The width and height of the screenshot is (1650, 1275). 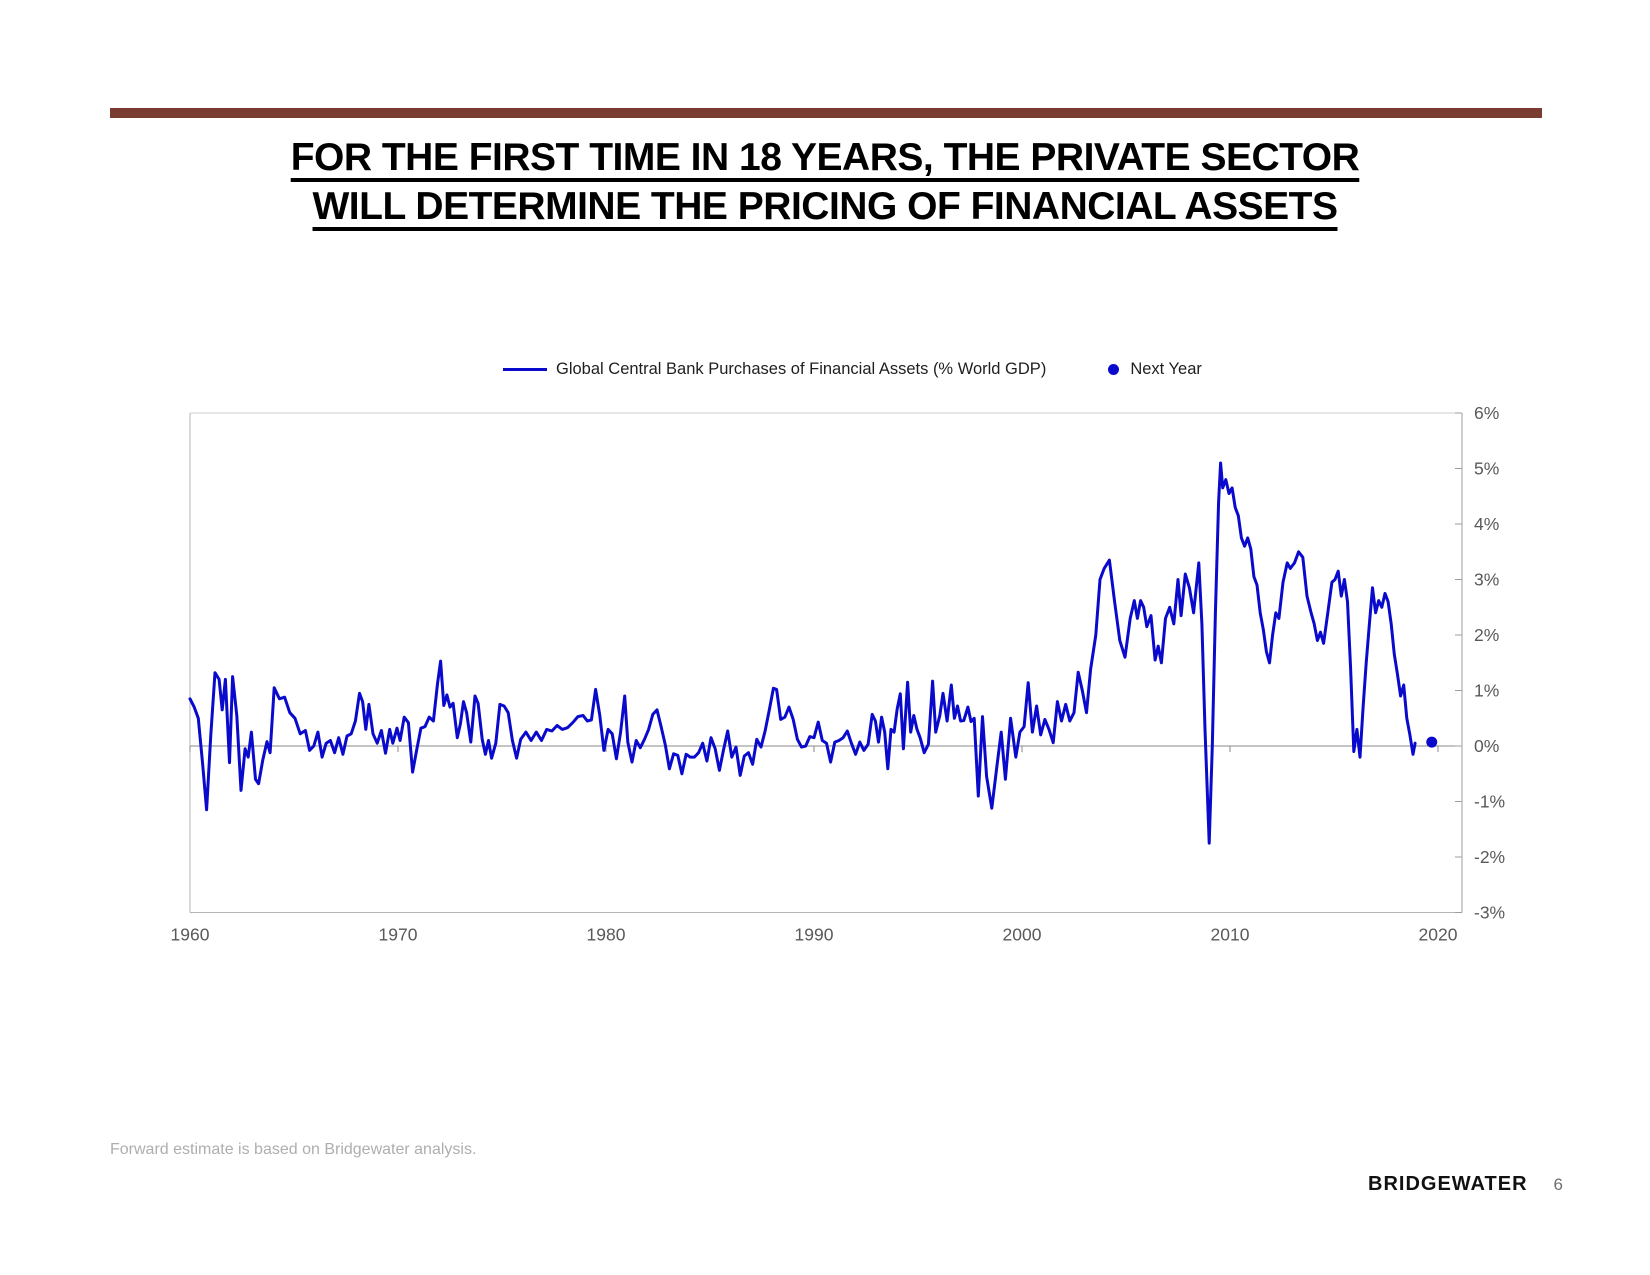 I want to click on footer: BRIDGEWATER 6, so click(x=1465, y=1184).